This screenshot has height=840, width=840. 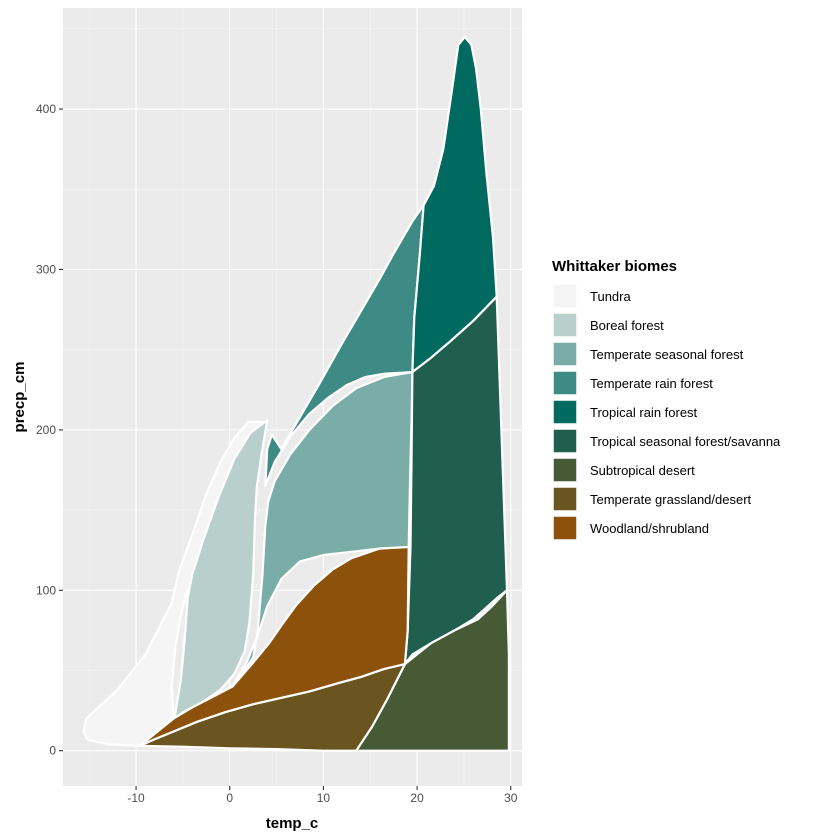 What do you see at coordinates (52, 751) in the screenshot?
I see `y-tick-label: 0` at bounding box center [52, 751].